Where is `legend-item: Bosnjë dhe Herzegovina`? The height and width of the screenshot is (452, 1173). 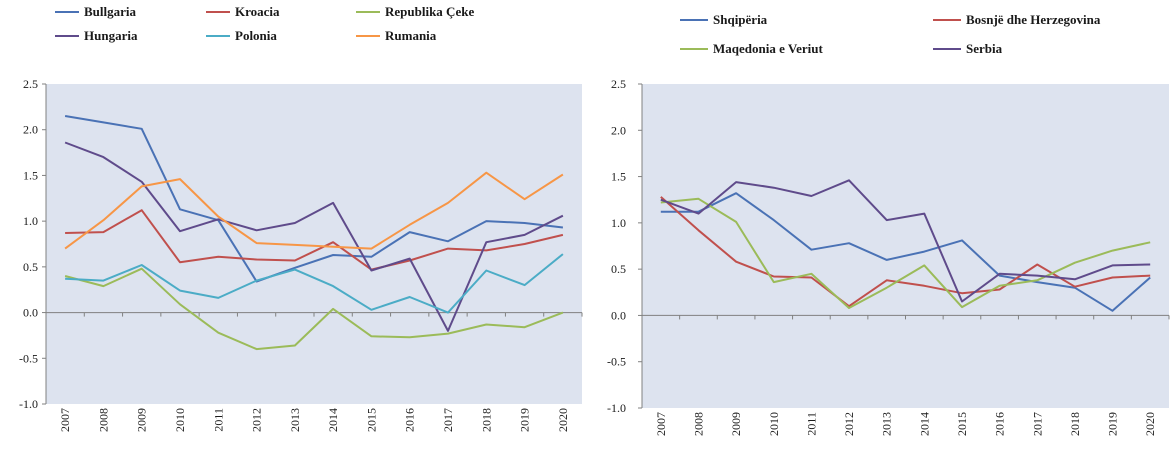 legend-item: Bosnjë dhe Herzegovina is located at coordinates (1017, 19).